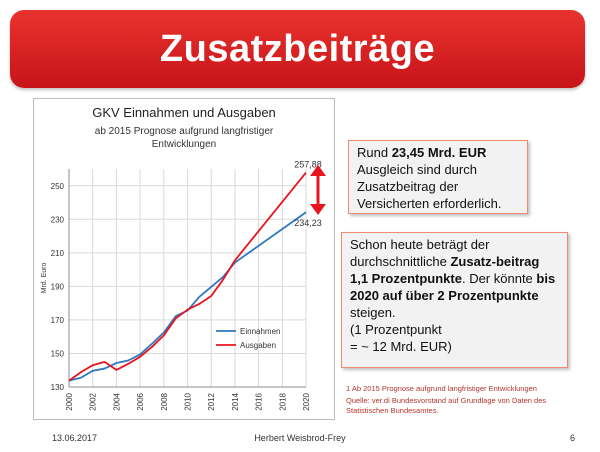 The image size is (600, 452). Describe the element at coordinates (454, 329) in the screenshot. I see `info-box-zusatzbeitrag-line-6: (1 Prozentpunkt` at that location.